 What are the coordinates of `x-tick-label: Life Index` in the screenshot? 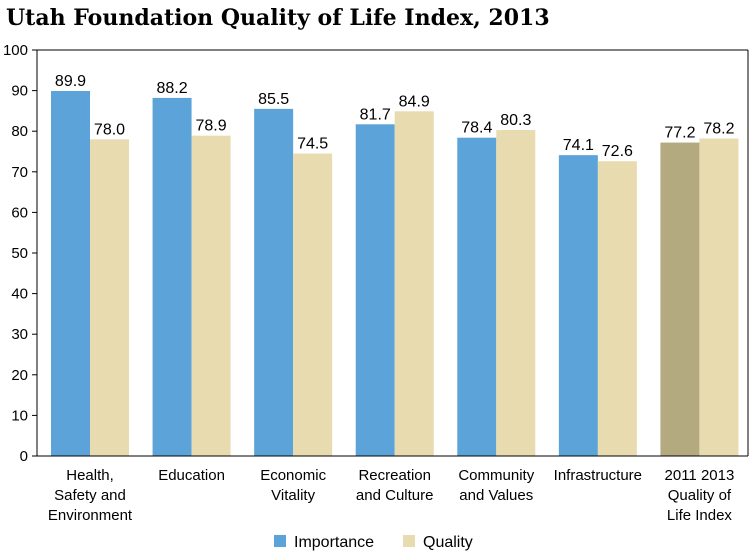 It's located at (700, 515).